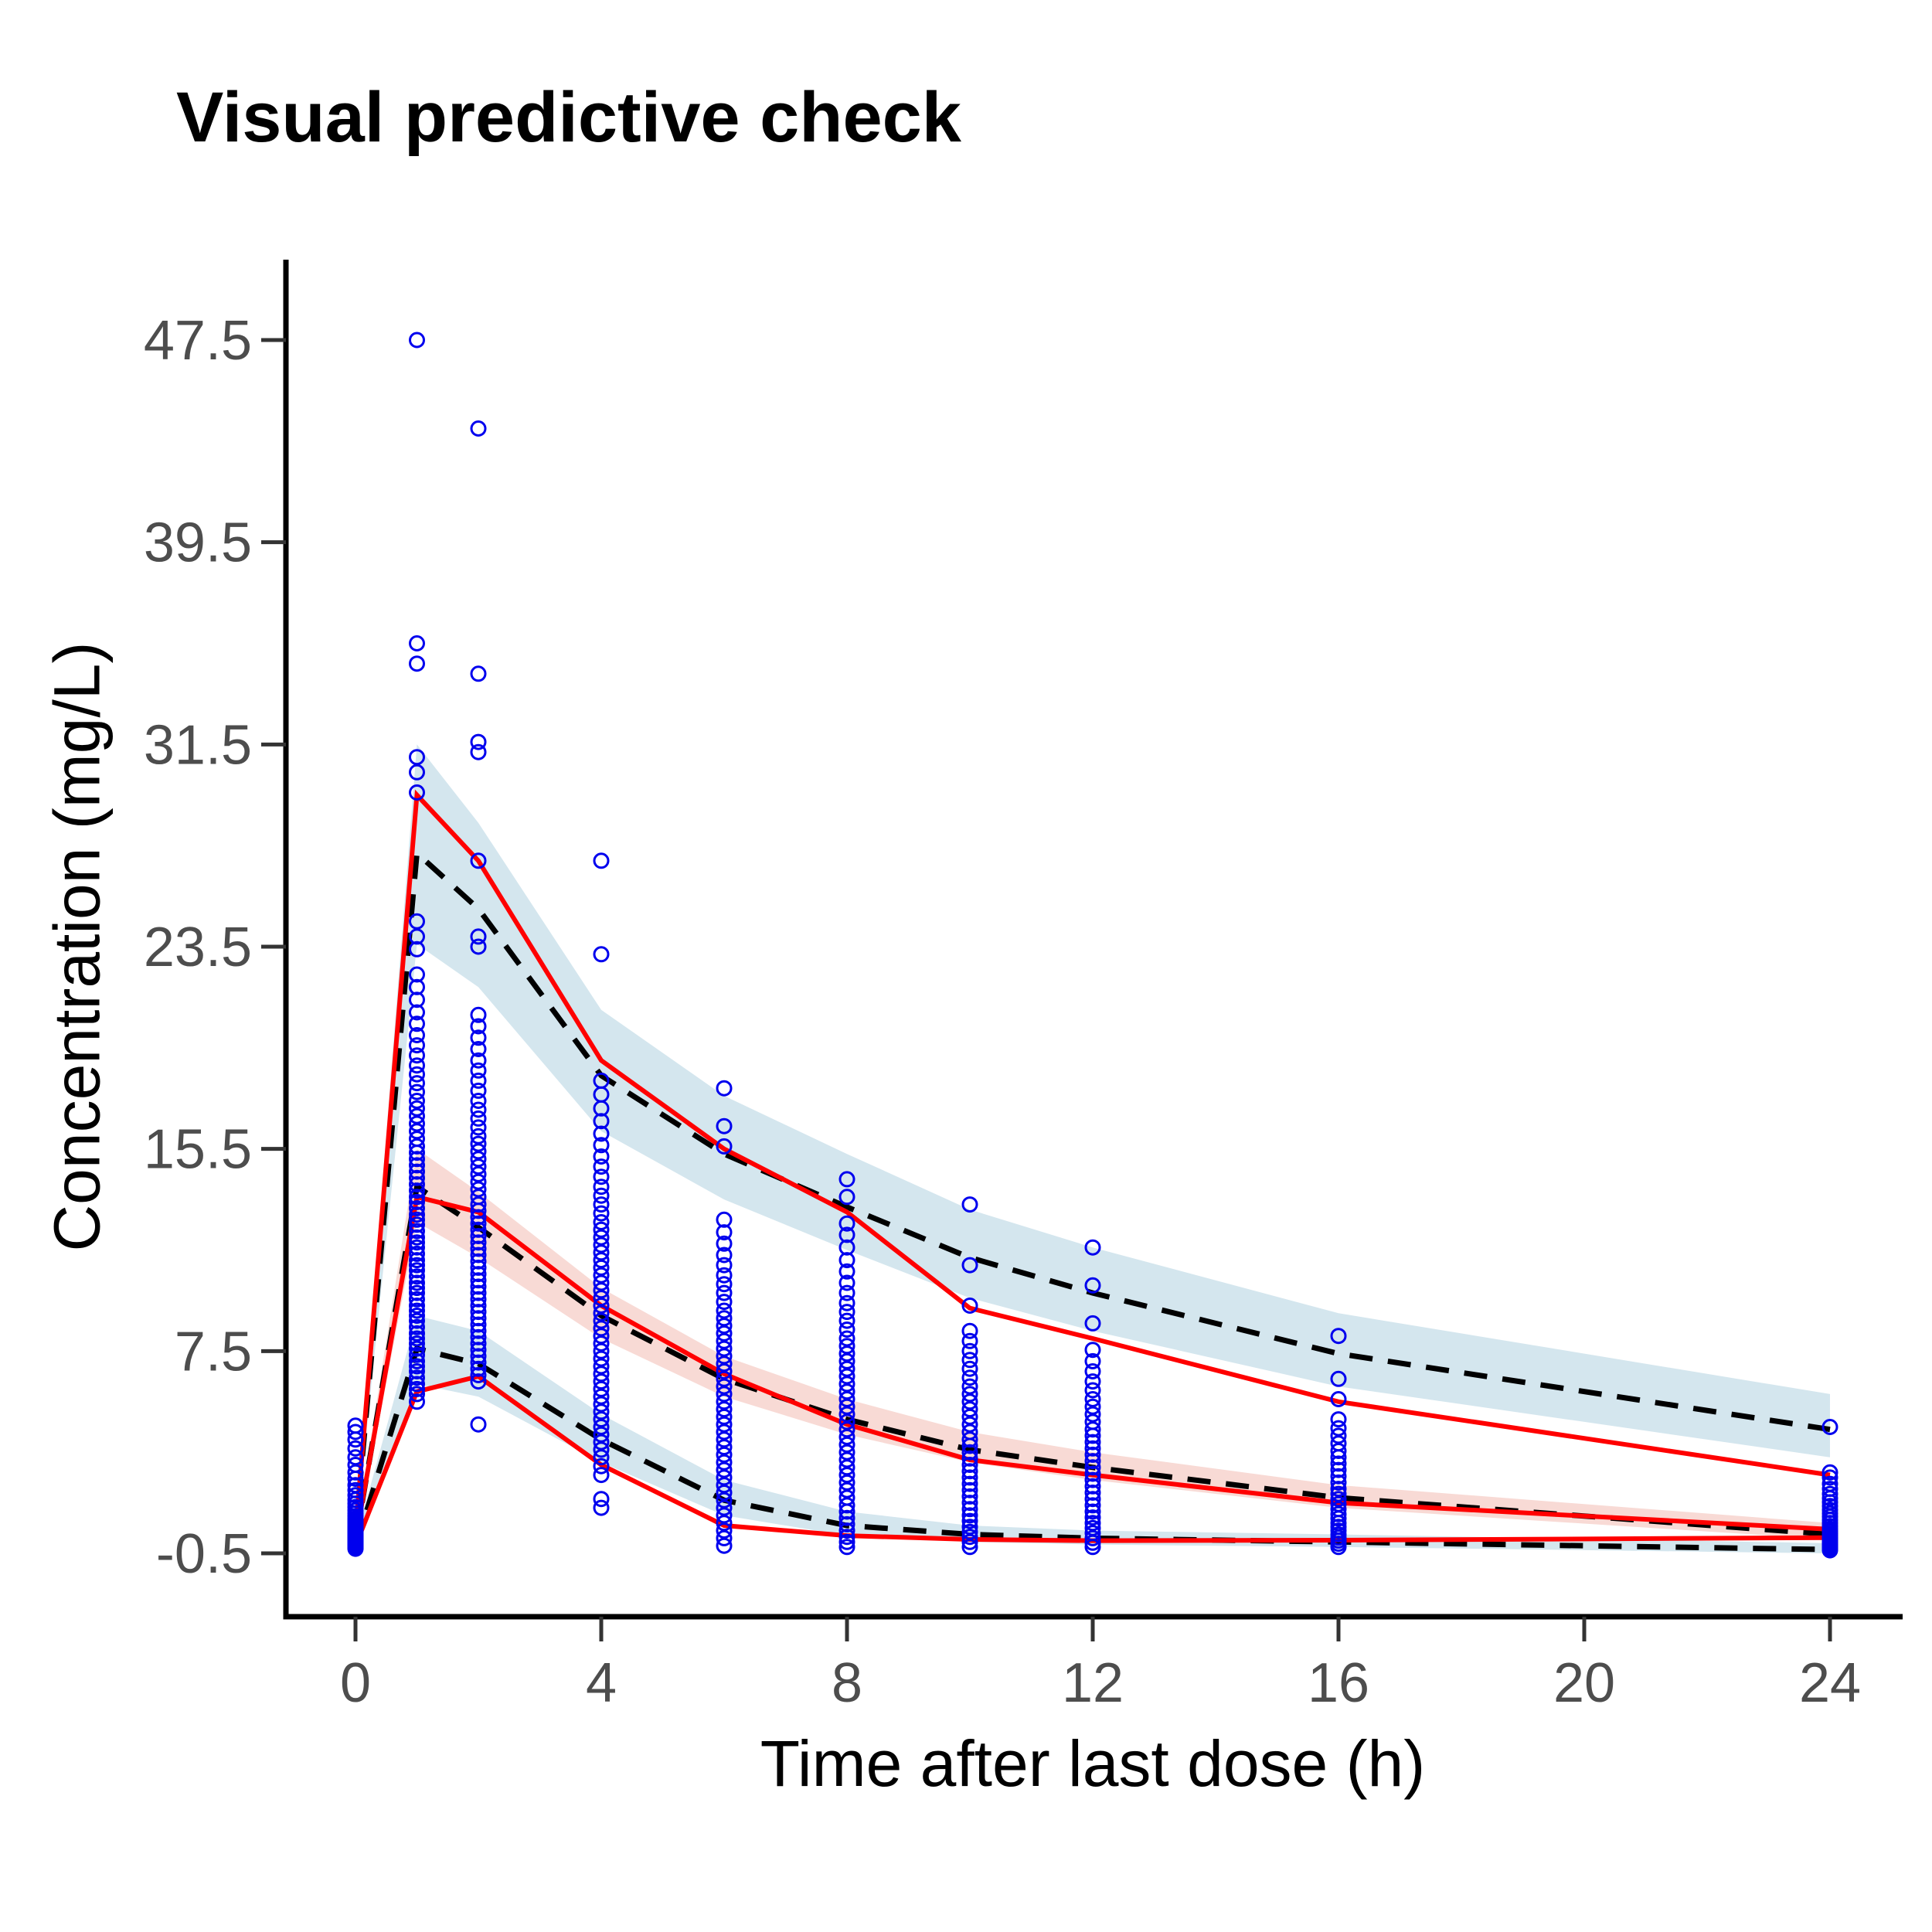  I want to click on x-axis-label: Time after last dose (h), so click(1093, 1764).